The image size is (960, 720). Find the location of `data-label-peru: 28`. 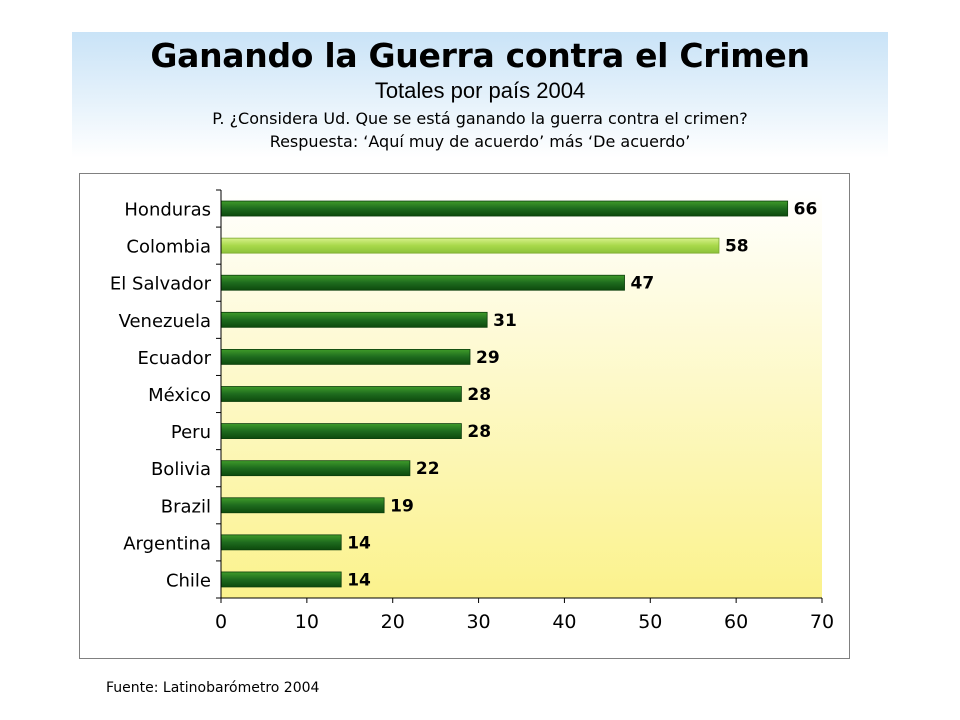

data-label-peru: 28 is located at coordinates (479, 432).